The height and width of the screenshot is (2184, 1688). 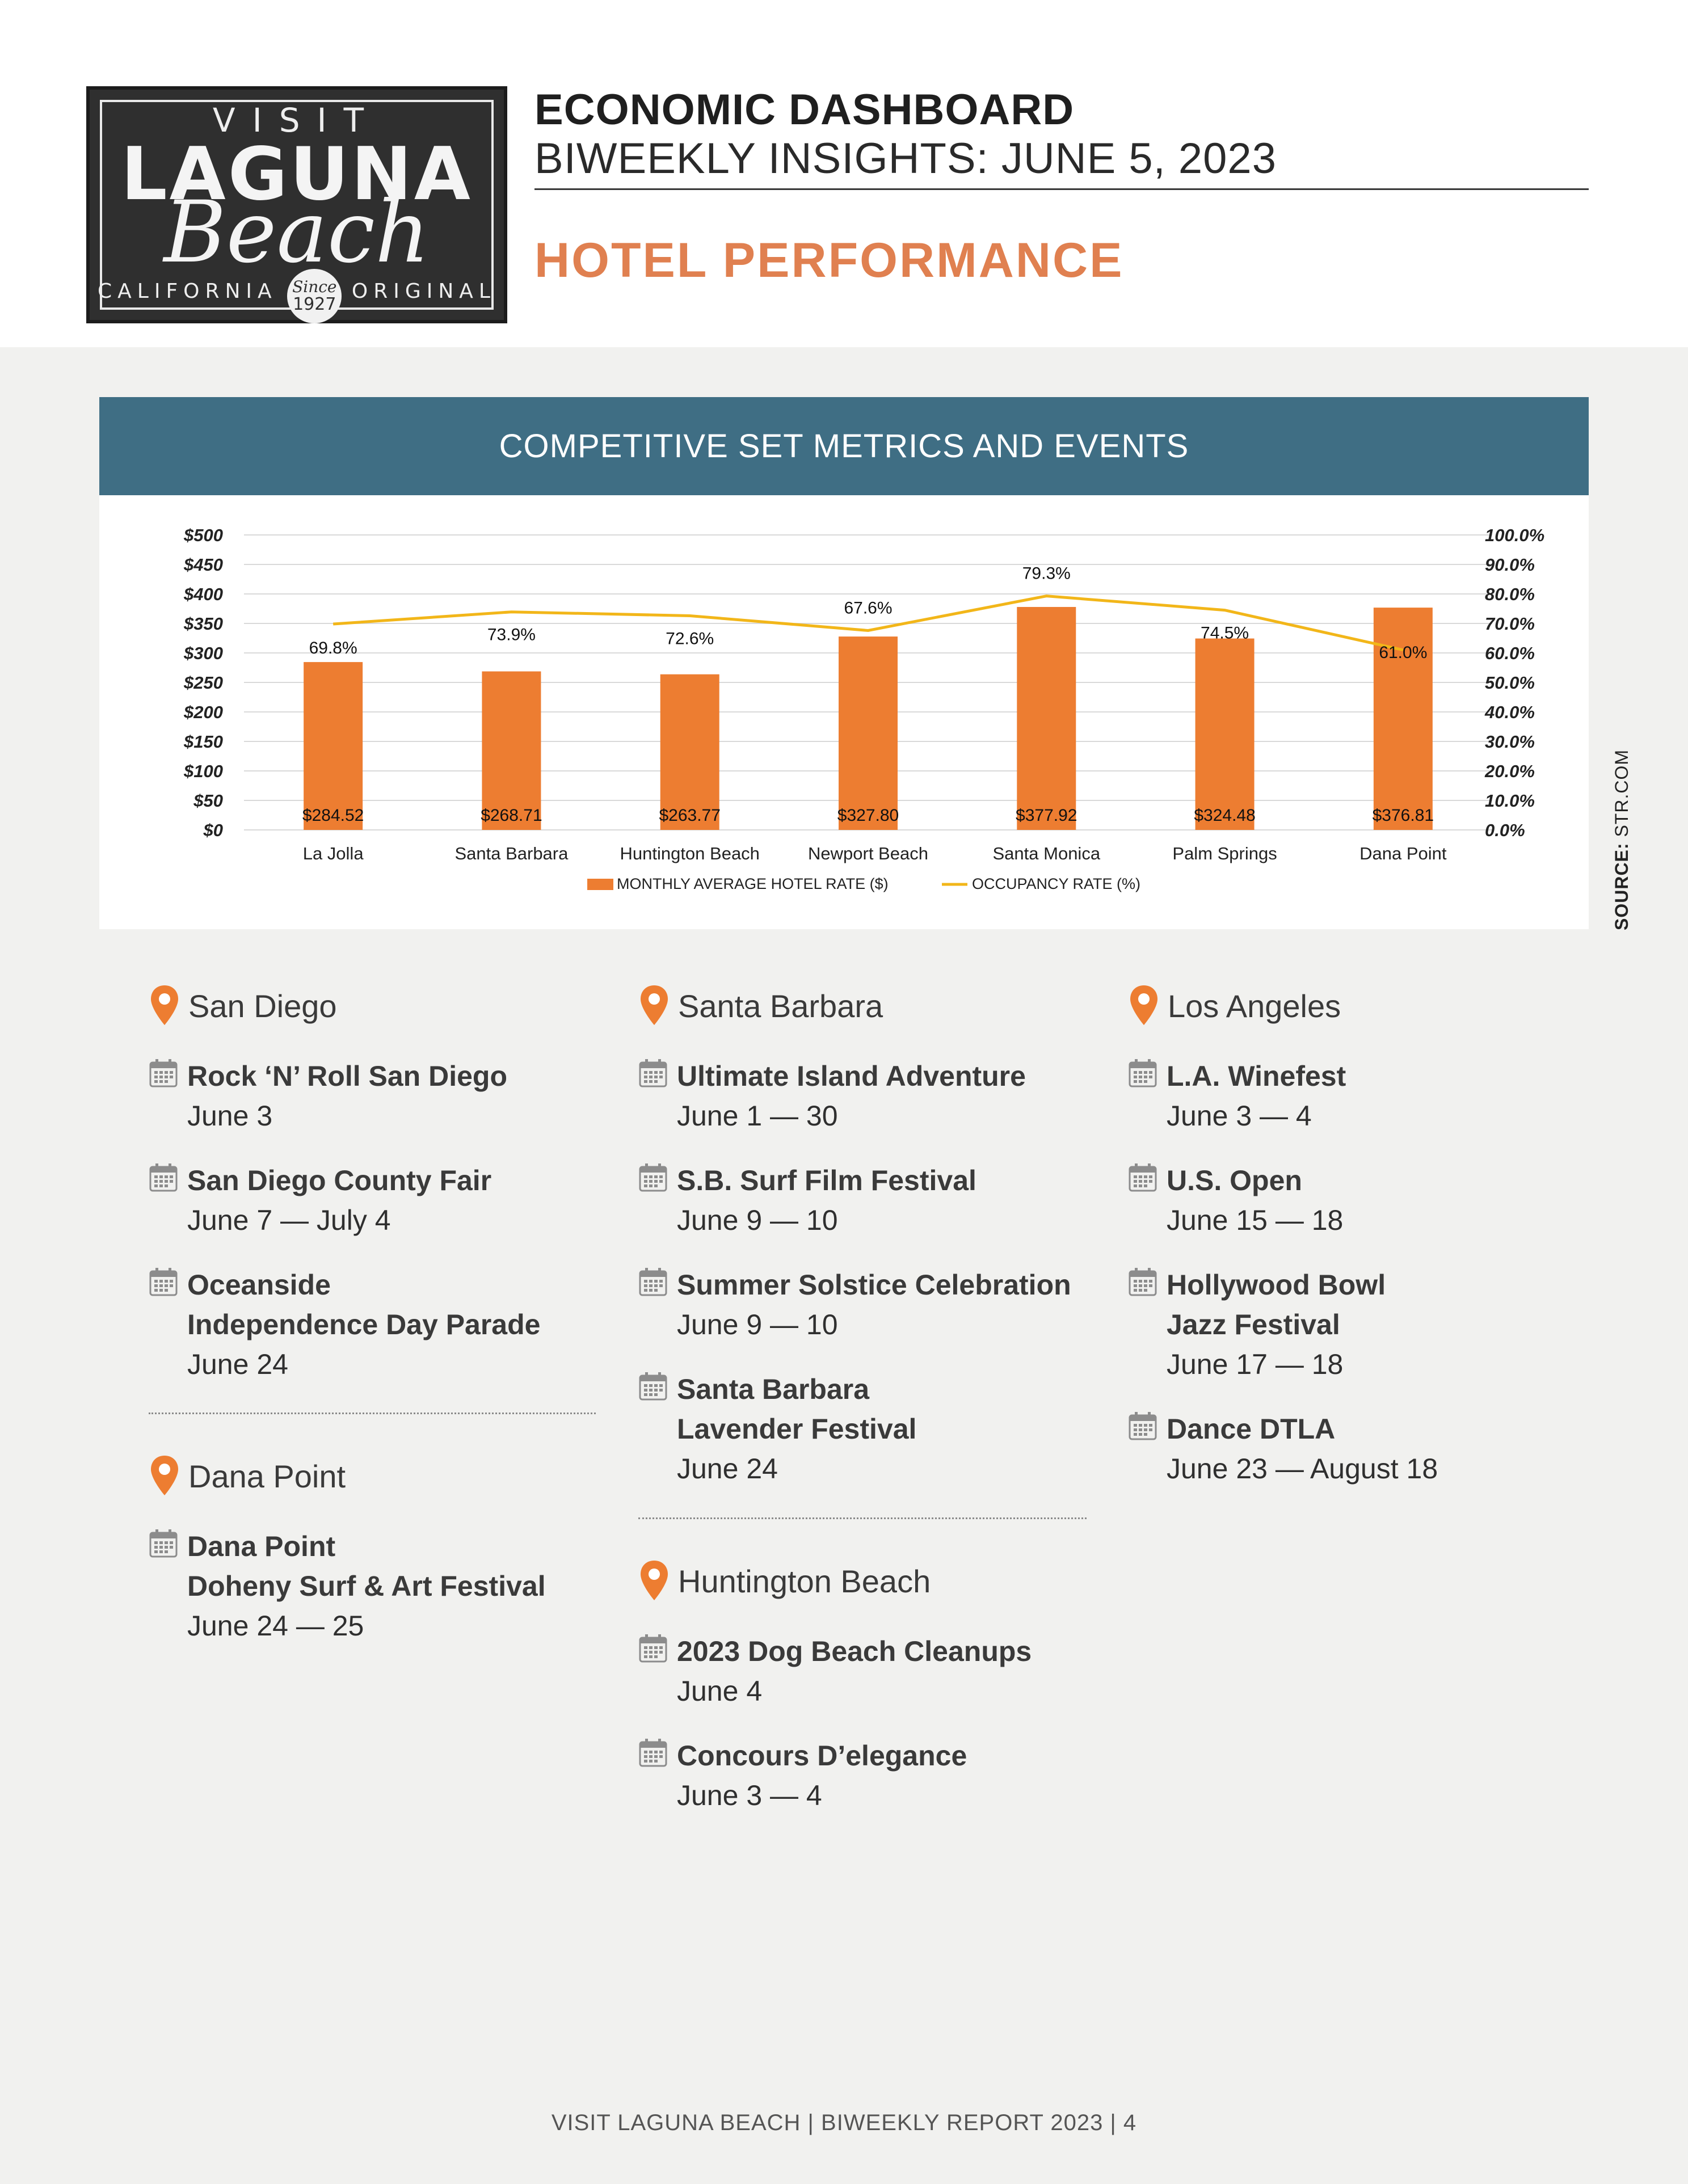 What do you see at coordinates (1225, 853) in the screenshot?
I see `x-tick-label: Palm Springs` at bounding box center [1225, 853].